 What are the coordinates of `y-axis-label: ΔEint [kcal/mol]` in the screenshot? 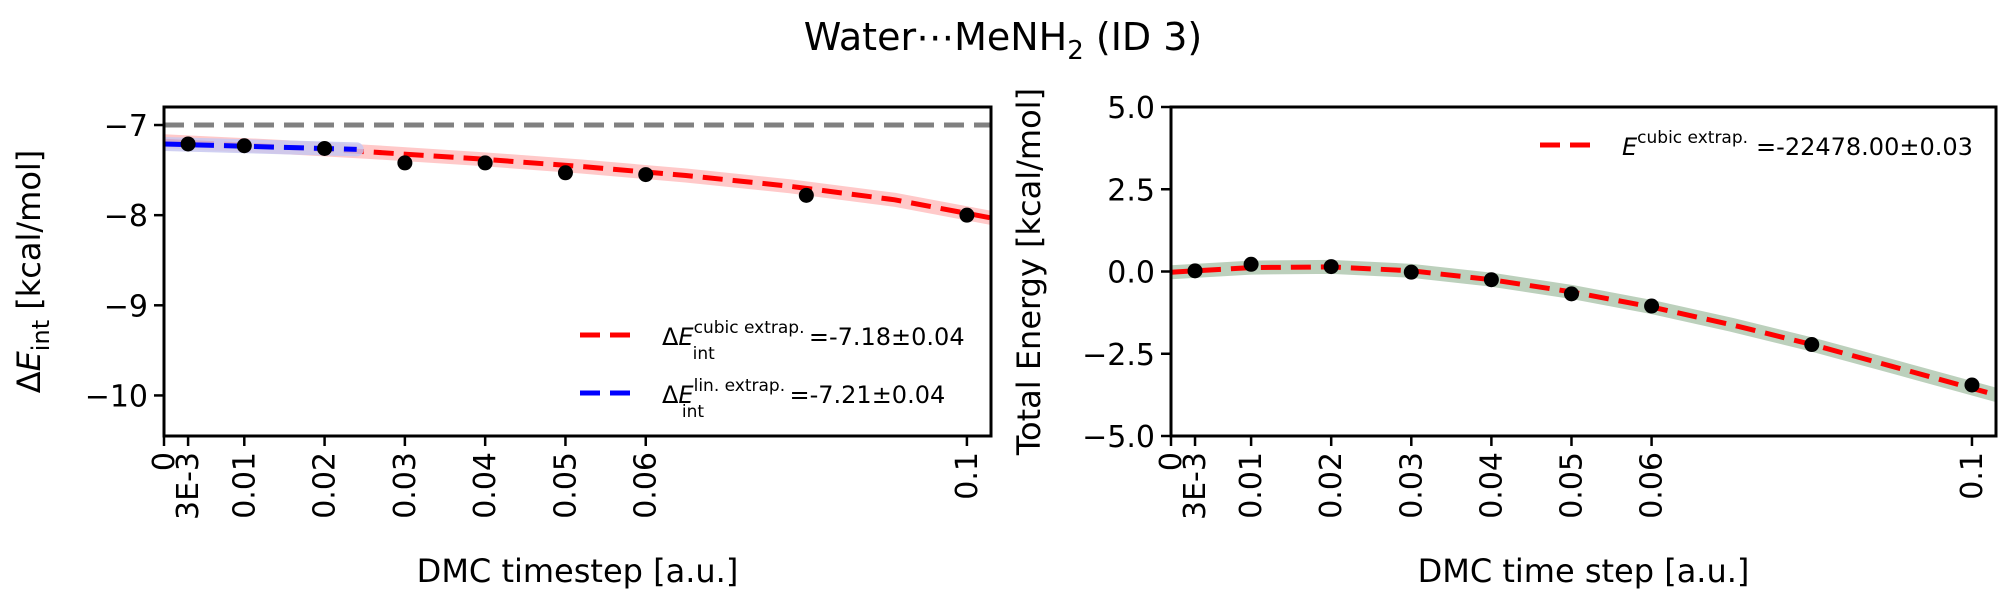 It's located at (32, 272).